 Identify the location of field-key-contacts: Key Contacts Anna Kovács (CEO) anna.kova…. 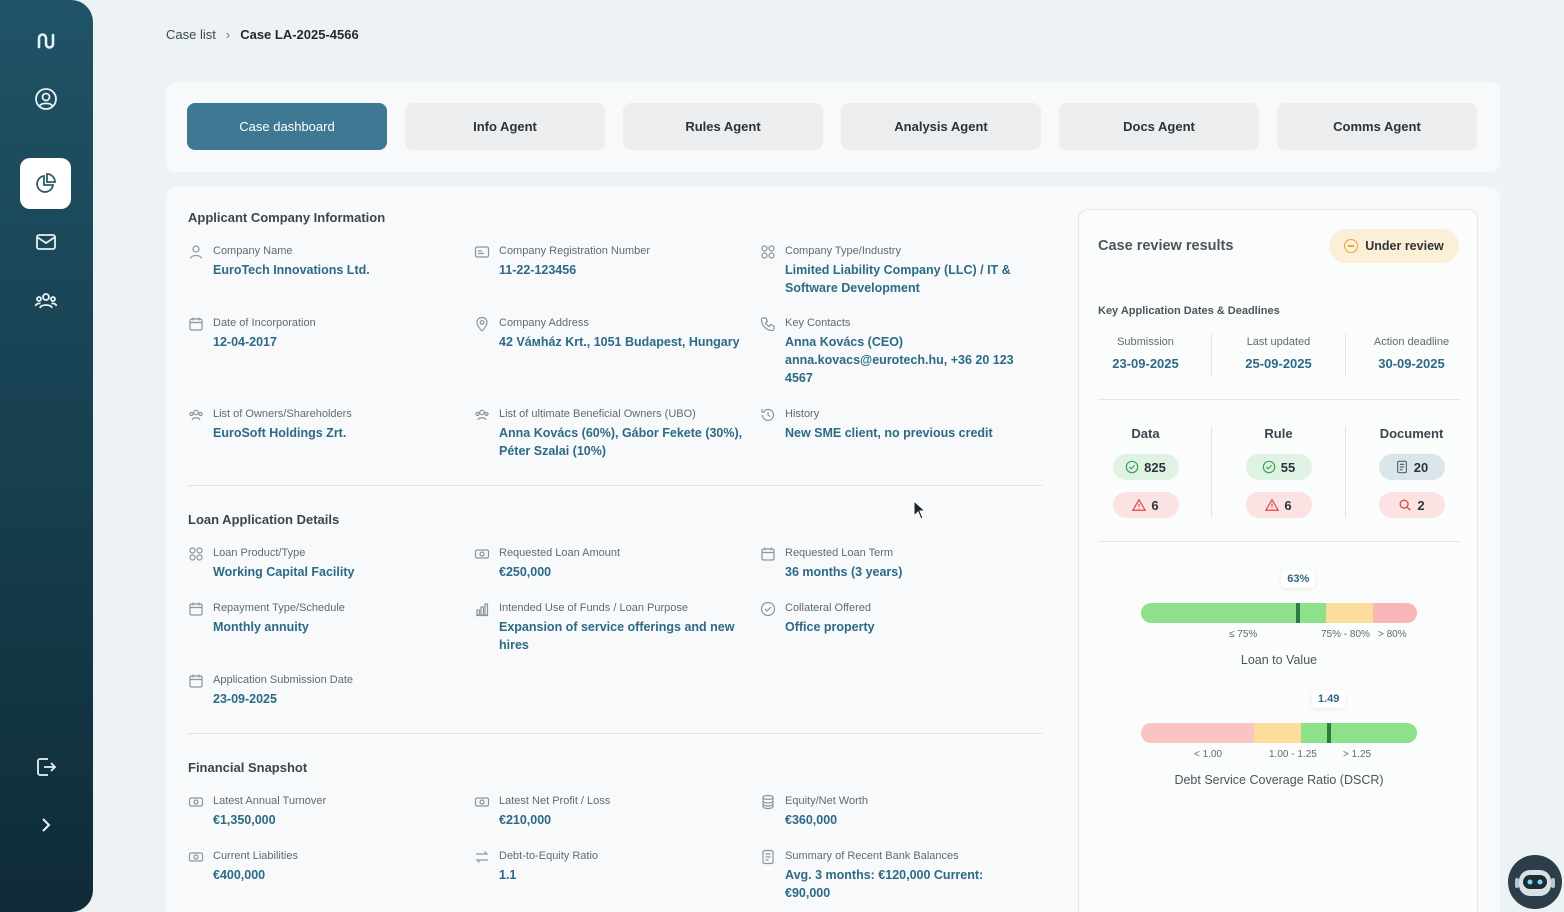
(895, 351).